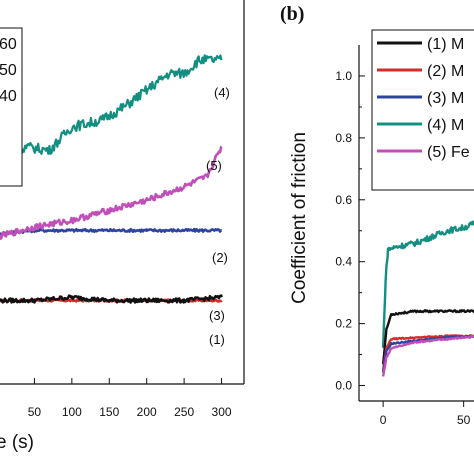 The height and width of the screenshot is (474, 474). What do you see at coordinates (220, 257) in the screenshot?
I see `left-series-label-2: (2)` at bounding box center [220, 257].